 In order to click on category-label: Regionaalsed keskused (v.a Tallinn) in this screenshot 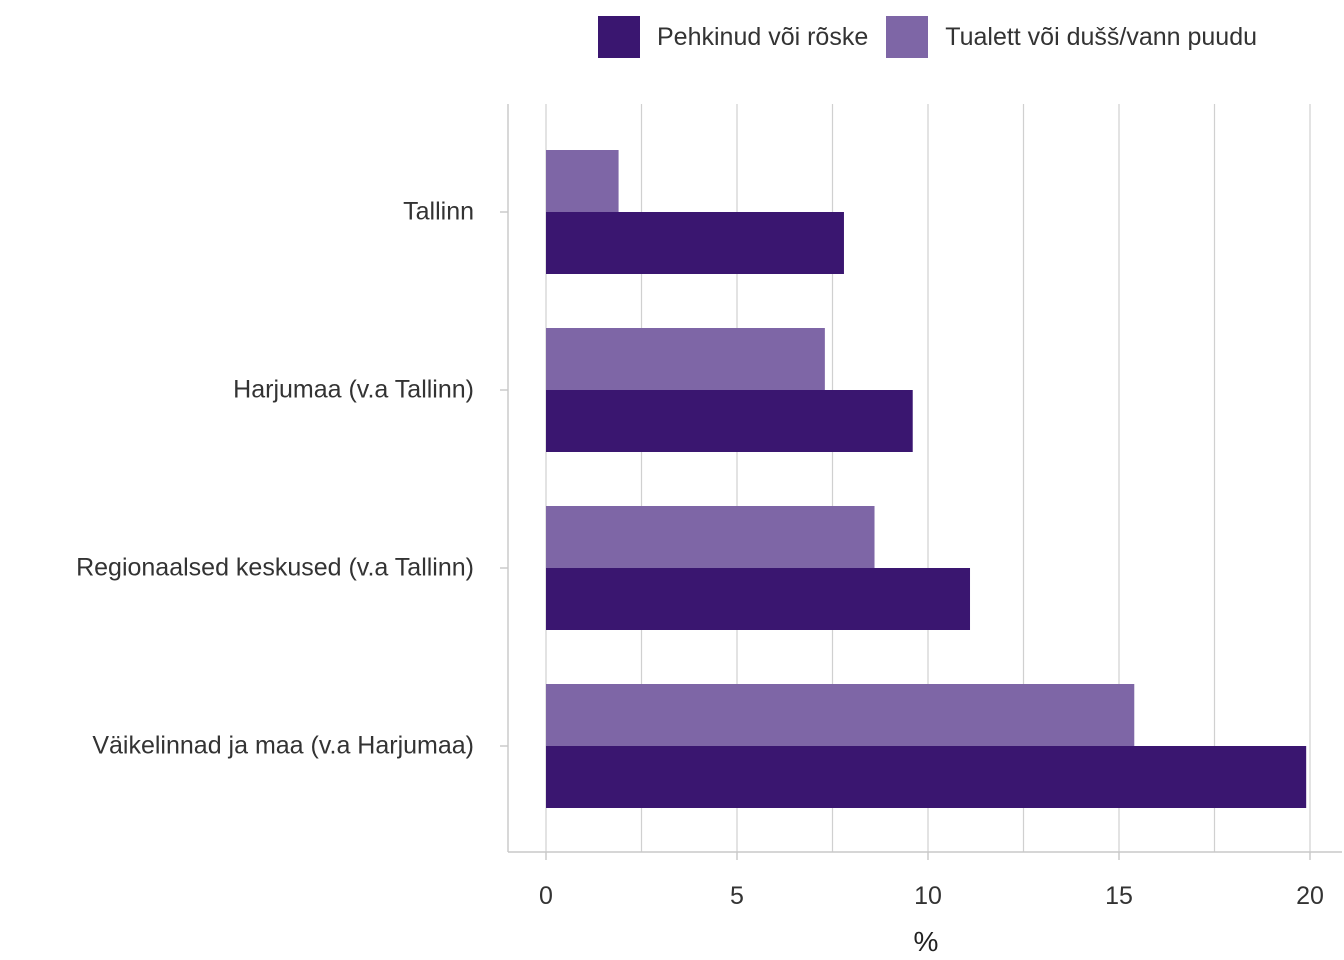, I will do `click(275, 567)`.